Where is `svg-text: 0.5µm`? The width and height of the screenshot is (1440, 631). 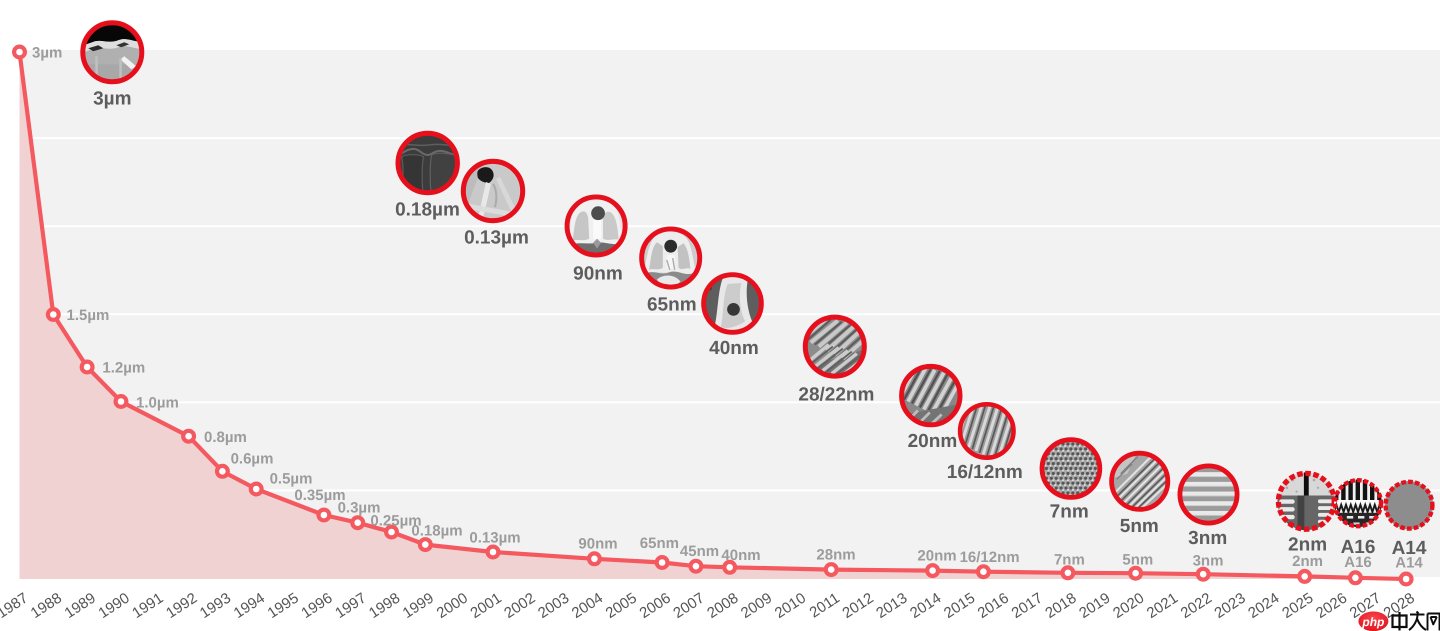
svg-text: 0.5µm is located at coordinates (291, 478).